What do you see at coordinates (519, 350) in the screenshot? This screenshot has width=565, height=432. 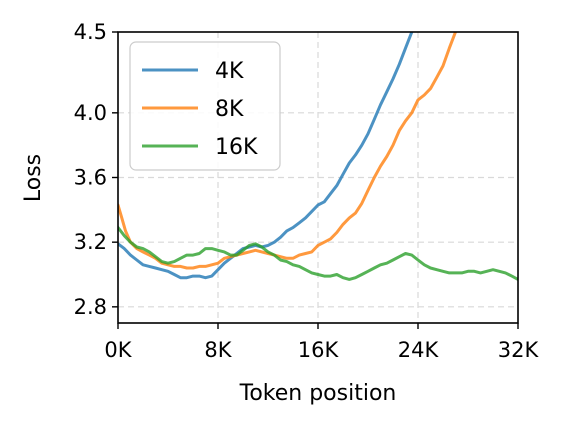 I see `x-tick-label: 32K` at bounding box center [519, 350].